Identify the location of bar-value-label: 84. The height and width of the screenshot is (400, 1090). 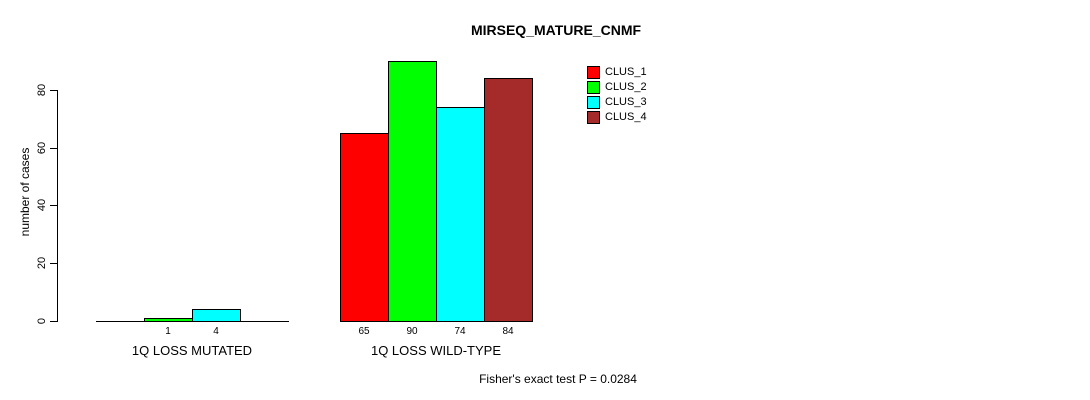
(508, 331).